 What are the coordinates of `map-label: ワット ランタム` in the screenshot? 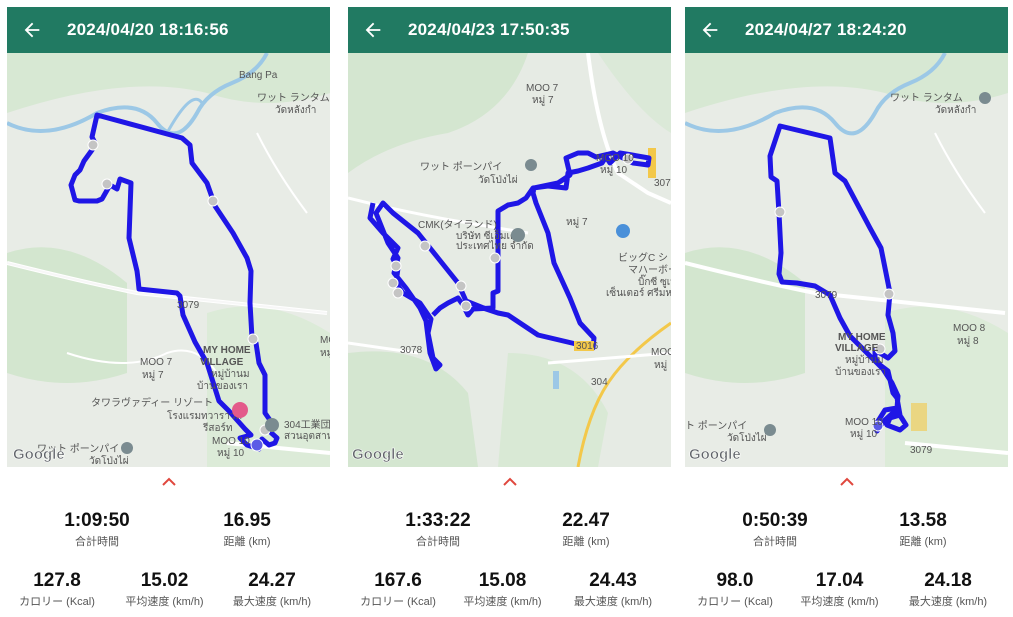 It's located at (293, 98).